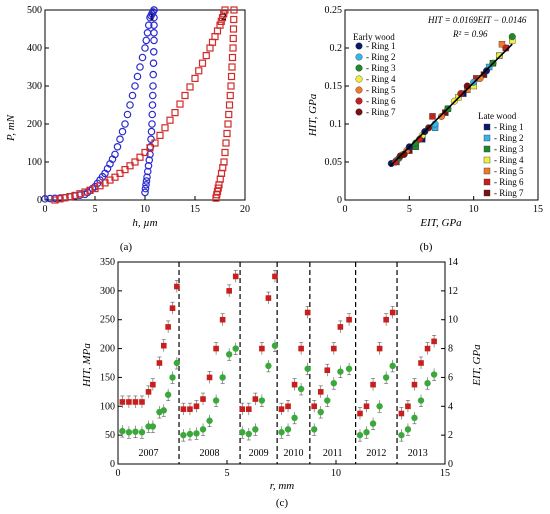 This screenshot has height=514, width=550. What do you see at coordinates (95, 209) in the screenshot?
I see `x-tick-label: 5` at bounding box center [95, 209].